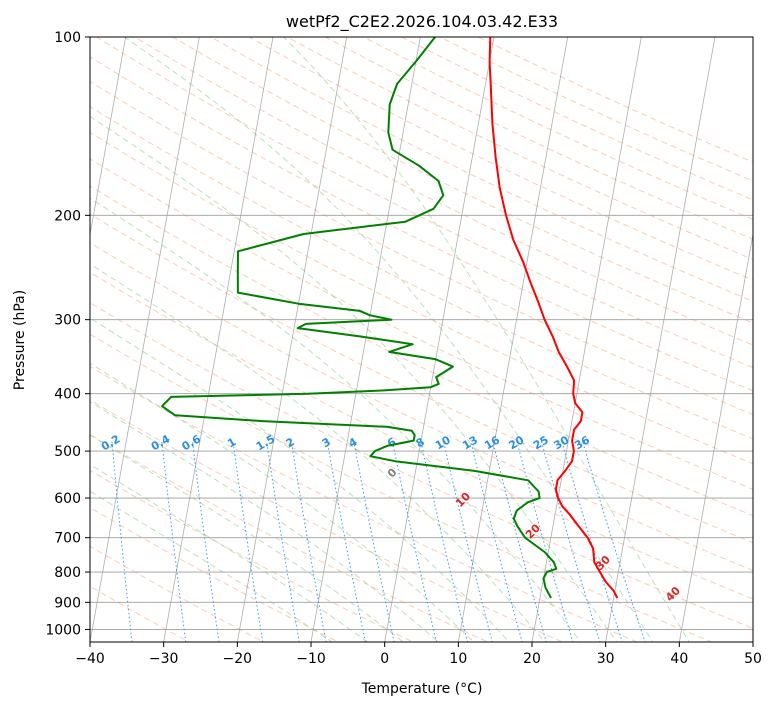  I want to click on y-tick-label: 600, so click(67, 499).